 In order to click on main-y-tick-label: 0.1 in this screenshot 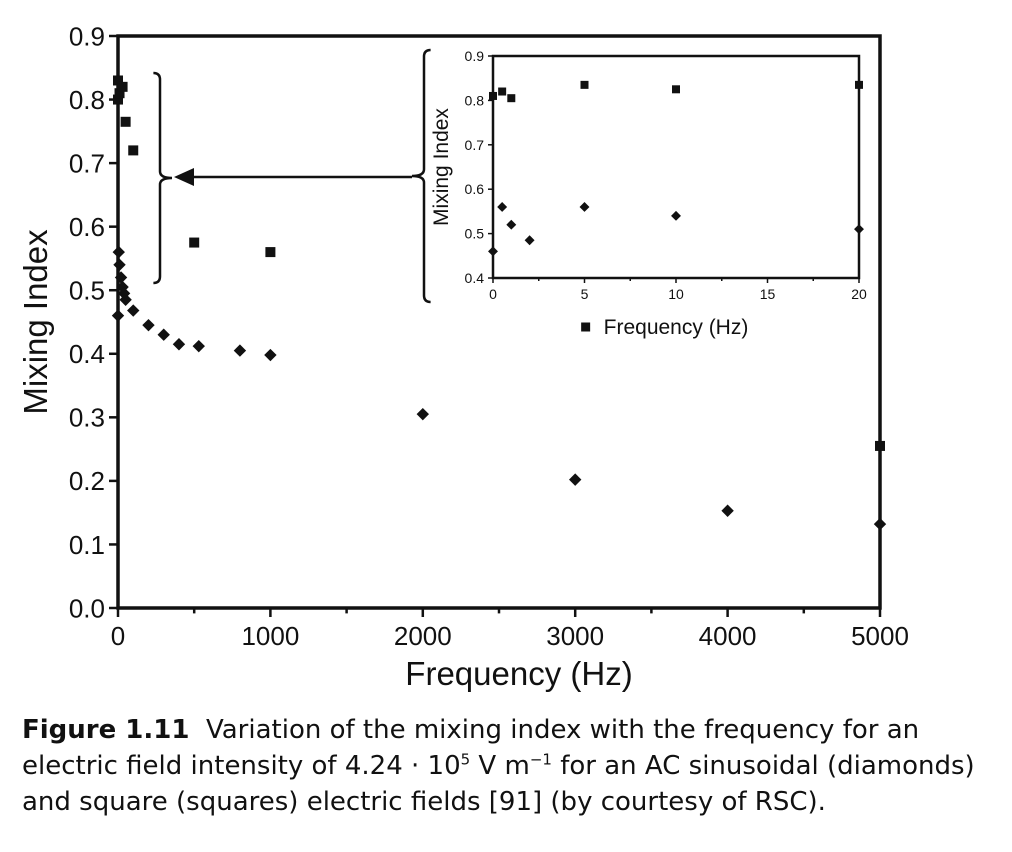, I will do `click(87, 545)`.